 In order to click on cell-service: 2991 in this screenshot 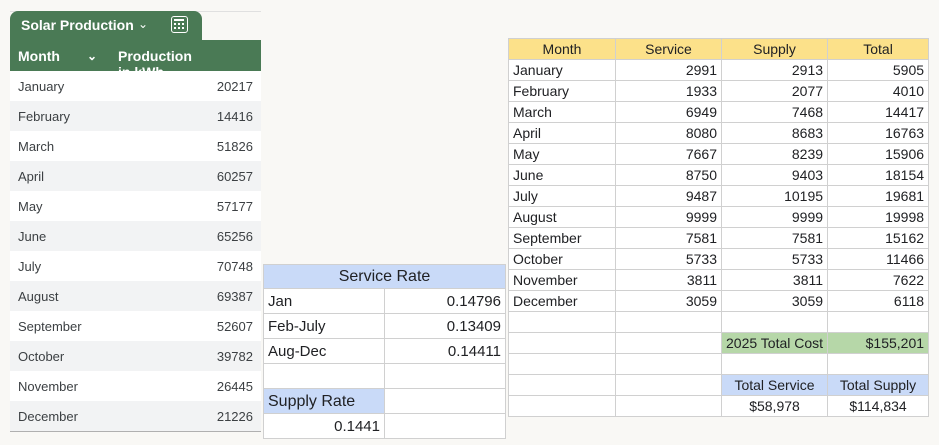, I will do `click(668, 70)`.